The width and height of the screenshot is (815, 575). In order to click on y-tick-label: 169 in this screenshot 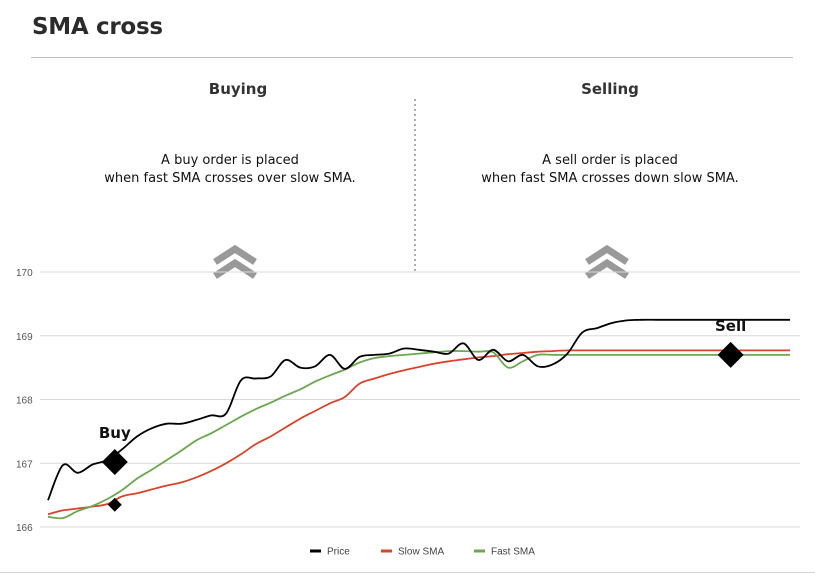, I will do `click(24, 337)`.